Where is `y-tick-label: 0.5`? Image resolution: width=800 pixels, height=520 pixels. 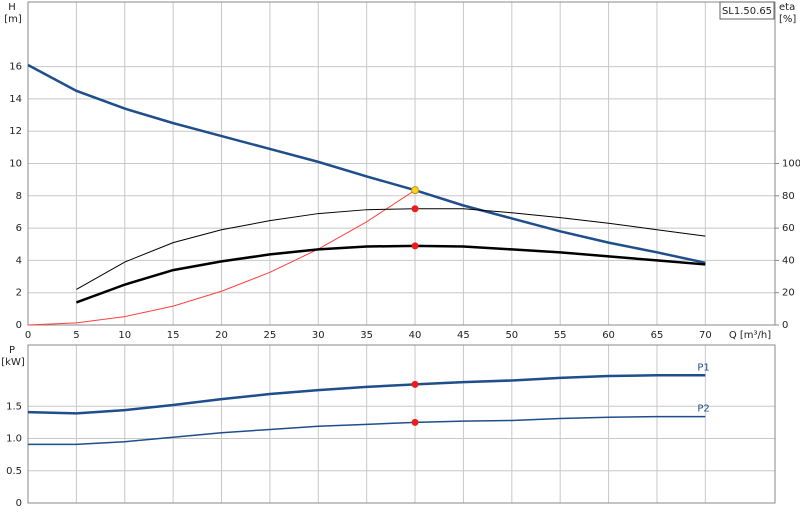
y-tick-label: 0.5 is located at coordinates (14, 471).